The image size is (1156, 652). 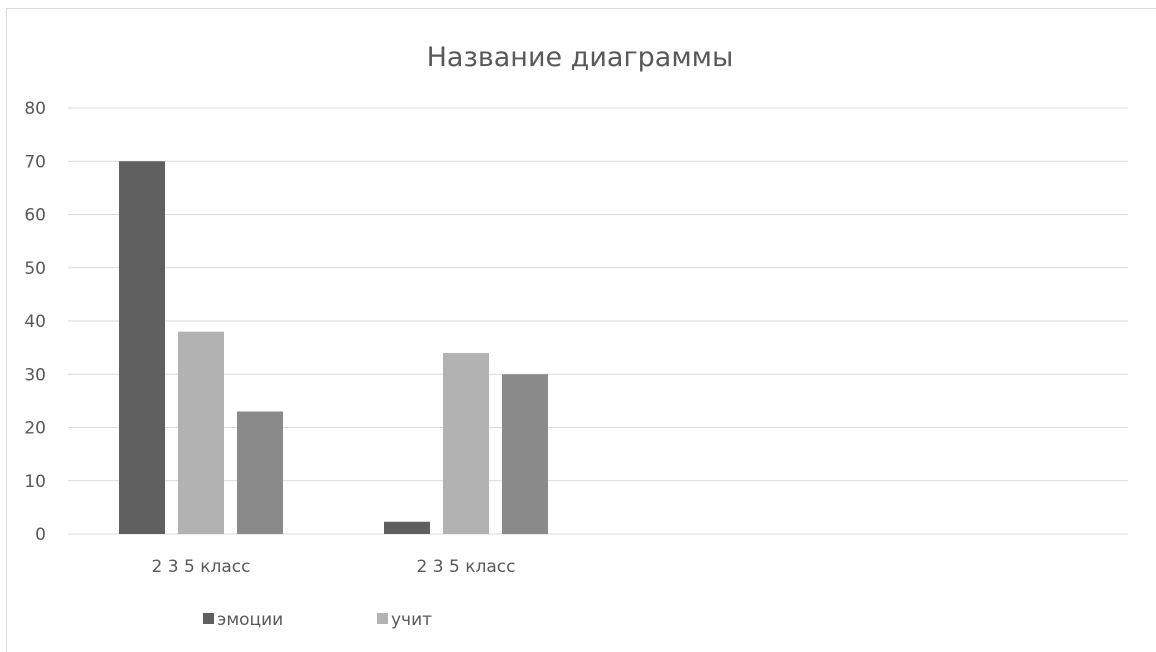 What do you see at coordinates (250, 620) in the screenshot?
I see `legend-label: эмоции` at bounding box center [250, 620].